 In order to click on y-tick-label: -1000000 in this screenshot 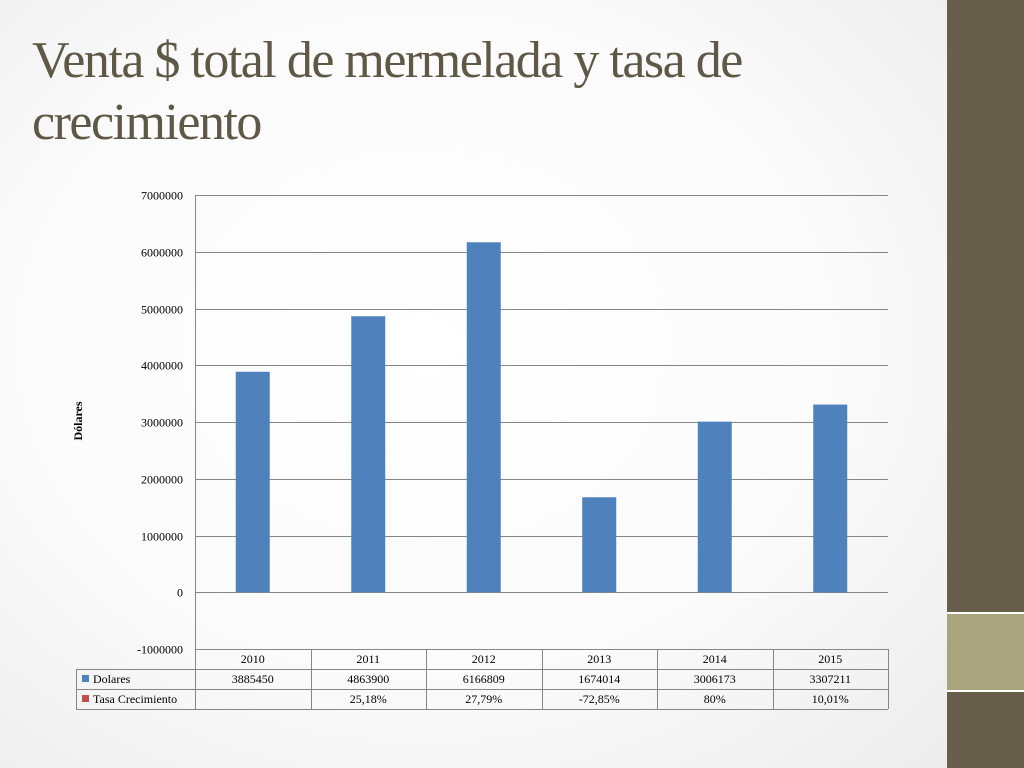, I will do `click(160, 650)`.